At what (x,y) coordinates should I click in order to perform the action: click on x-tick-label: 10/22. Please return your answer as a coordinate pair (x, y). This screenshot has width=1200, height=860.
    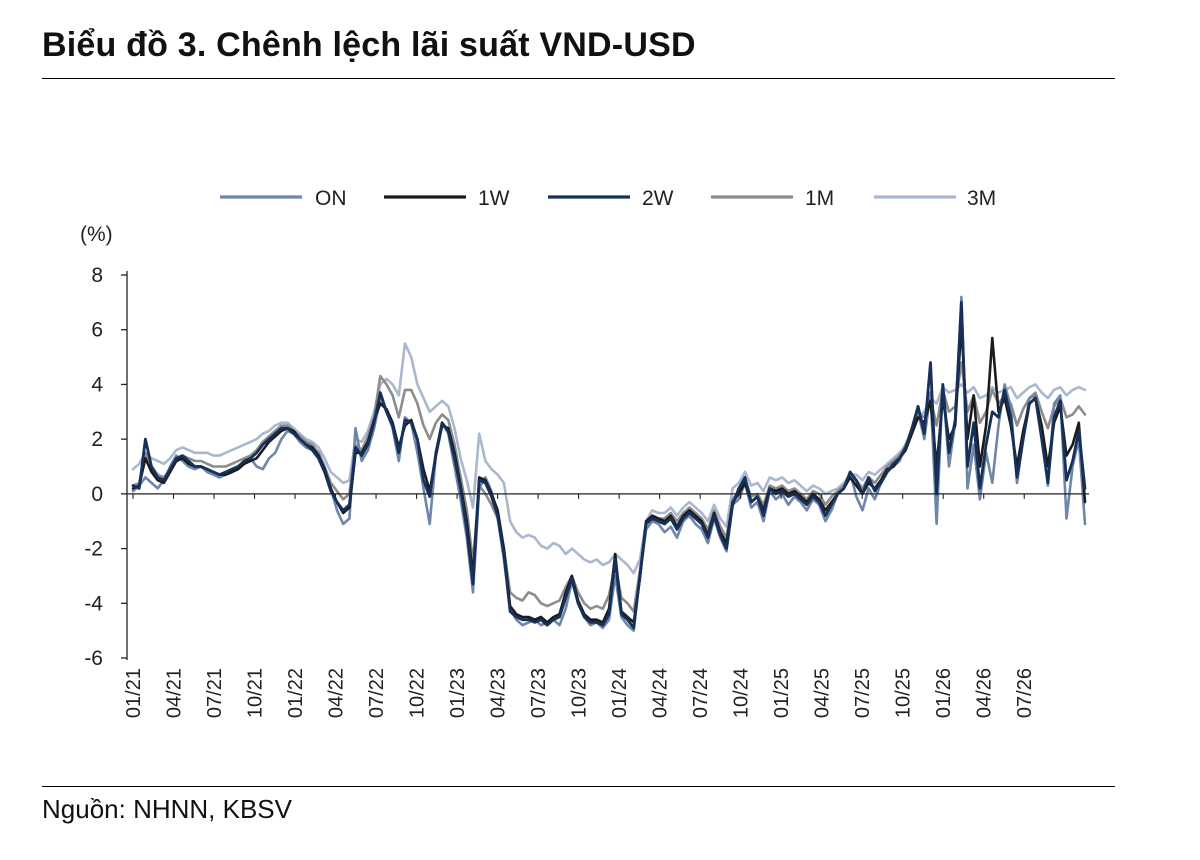
    Looking at the image, I should click on (418, 693).